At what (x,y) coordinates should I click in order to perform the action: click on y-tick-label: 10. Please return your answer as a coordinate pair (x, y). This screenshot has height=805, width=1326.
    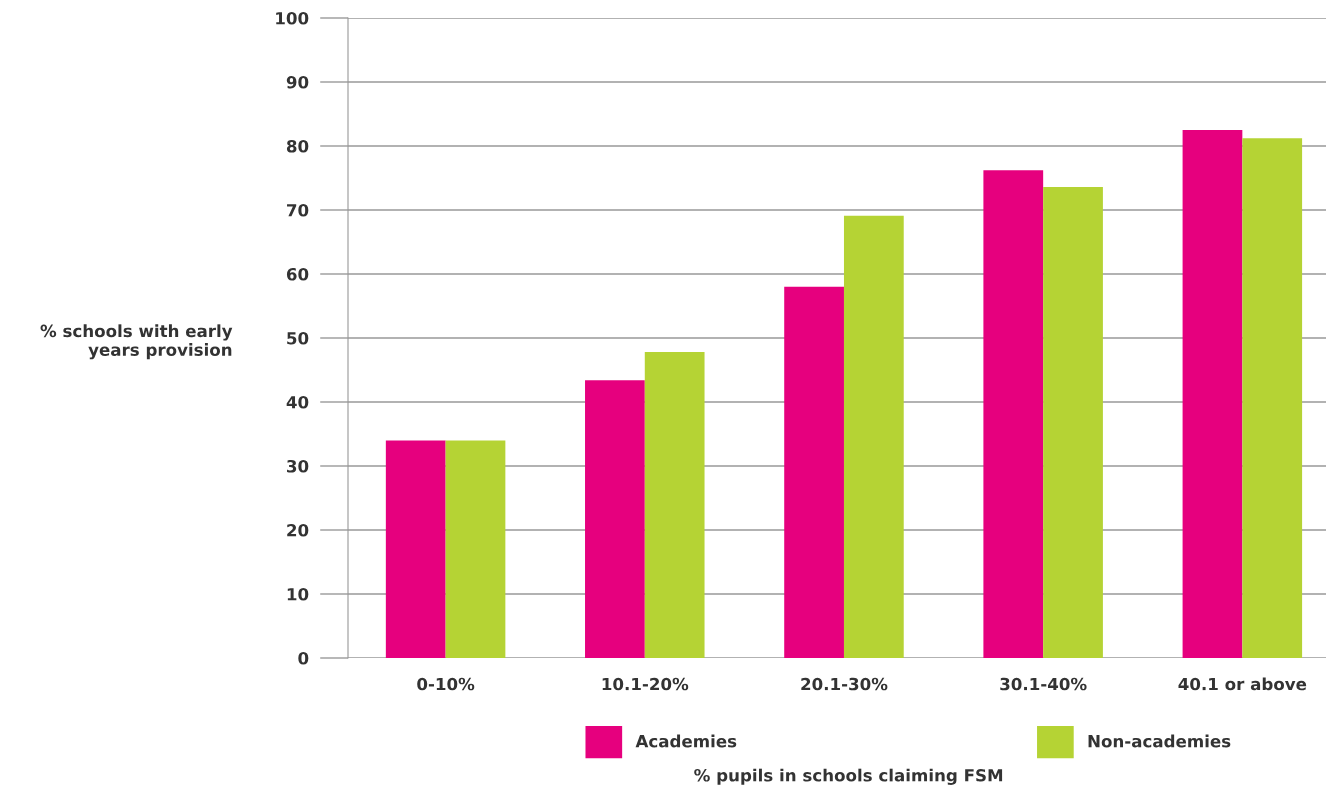
    Looking at the image, I should click on (298, 594).